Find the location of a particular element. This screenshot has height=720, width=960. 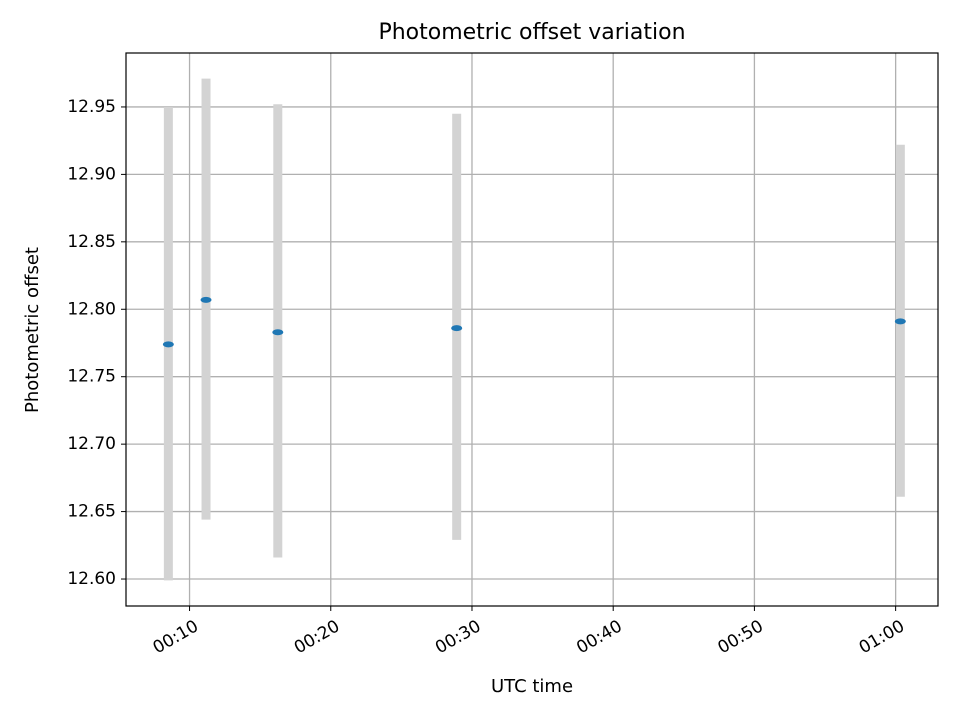

data-points is located at coordinates (534, 322).